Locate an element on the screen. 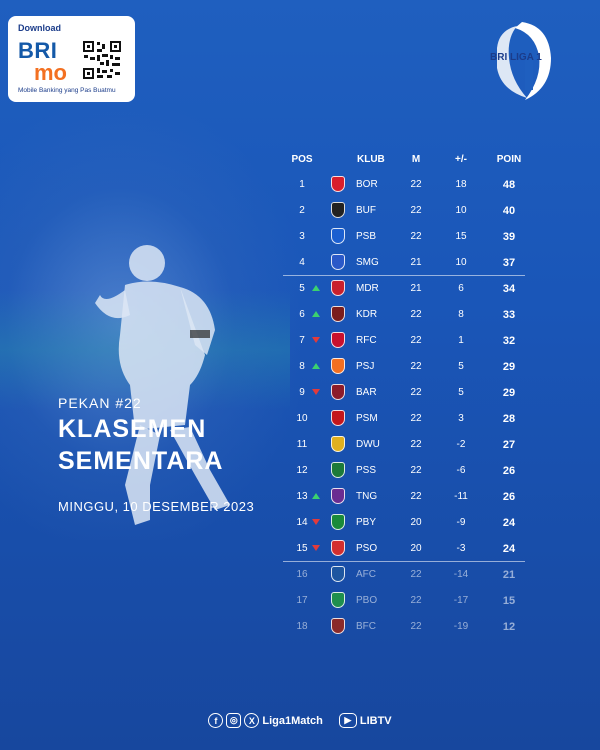 Image resolution: width=600 pixels, height=750 pixels. page-title-line2: SEMENTARA is located at coordinates (141, 461).